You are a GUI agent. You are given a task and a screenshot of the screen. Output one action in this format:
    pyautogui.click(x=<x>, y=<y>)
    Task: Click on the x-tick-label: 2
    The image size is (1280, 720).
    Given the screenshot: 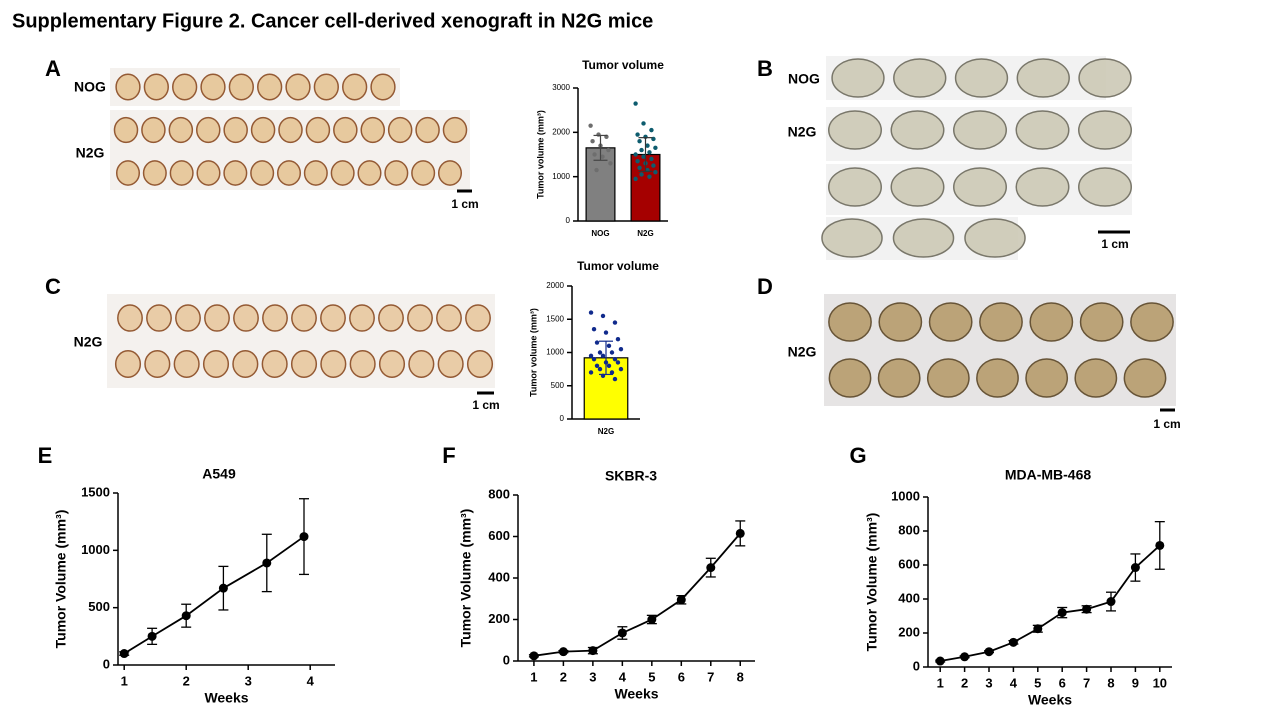 What is the action you would take?
    pyautogui.click(x=964, y=682)
    